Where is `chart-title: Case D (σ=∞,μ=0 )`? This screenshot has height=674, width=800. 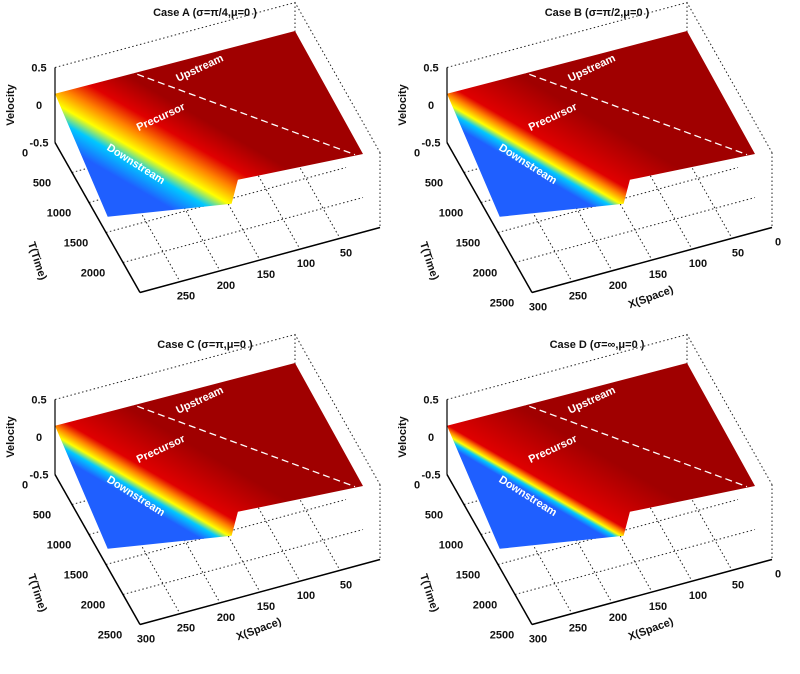 chart-title: Case D (σ=∞,μ=0 ) is located at coordinates (597, 345).